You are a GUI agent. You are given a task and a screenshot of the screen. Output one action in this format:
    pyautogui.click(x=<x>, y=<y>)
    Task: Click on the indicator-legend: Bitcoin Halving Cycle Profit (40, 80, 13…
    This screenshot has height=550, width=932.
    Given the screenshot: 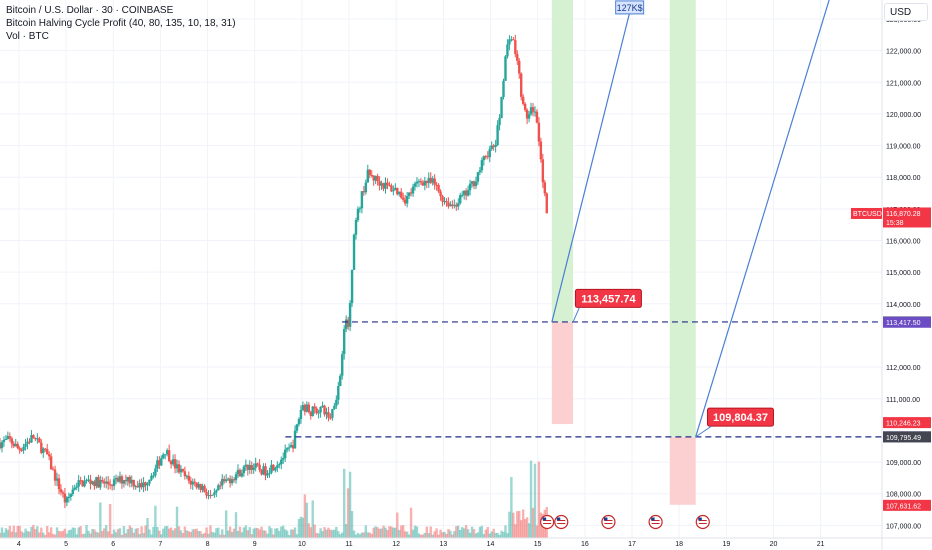 What is the action you would take?
    pyautogui.click(x=121, y=23)
    